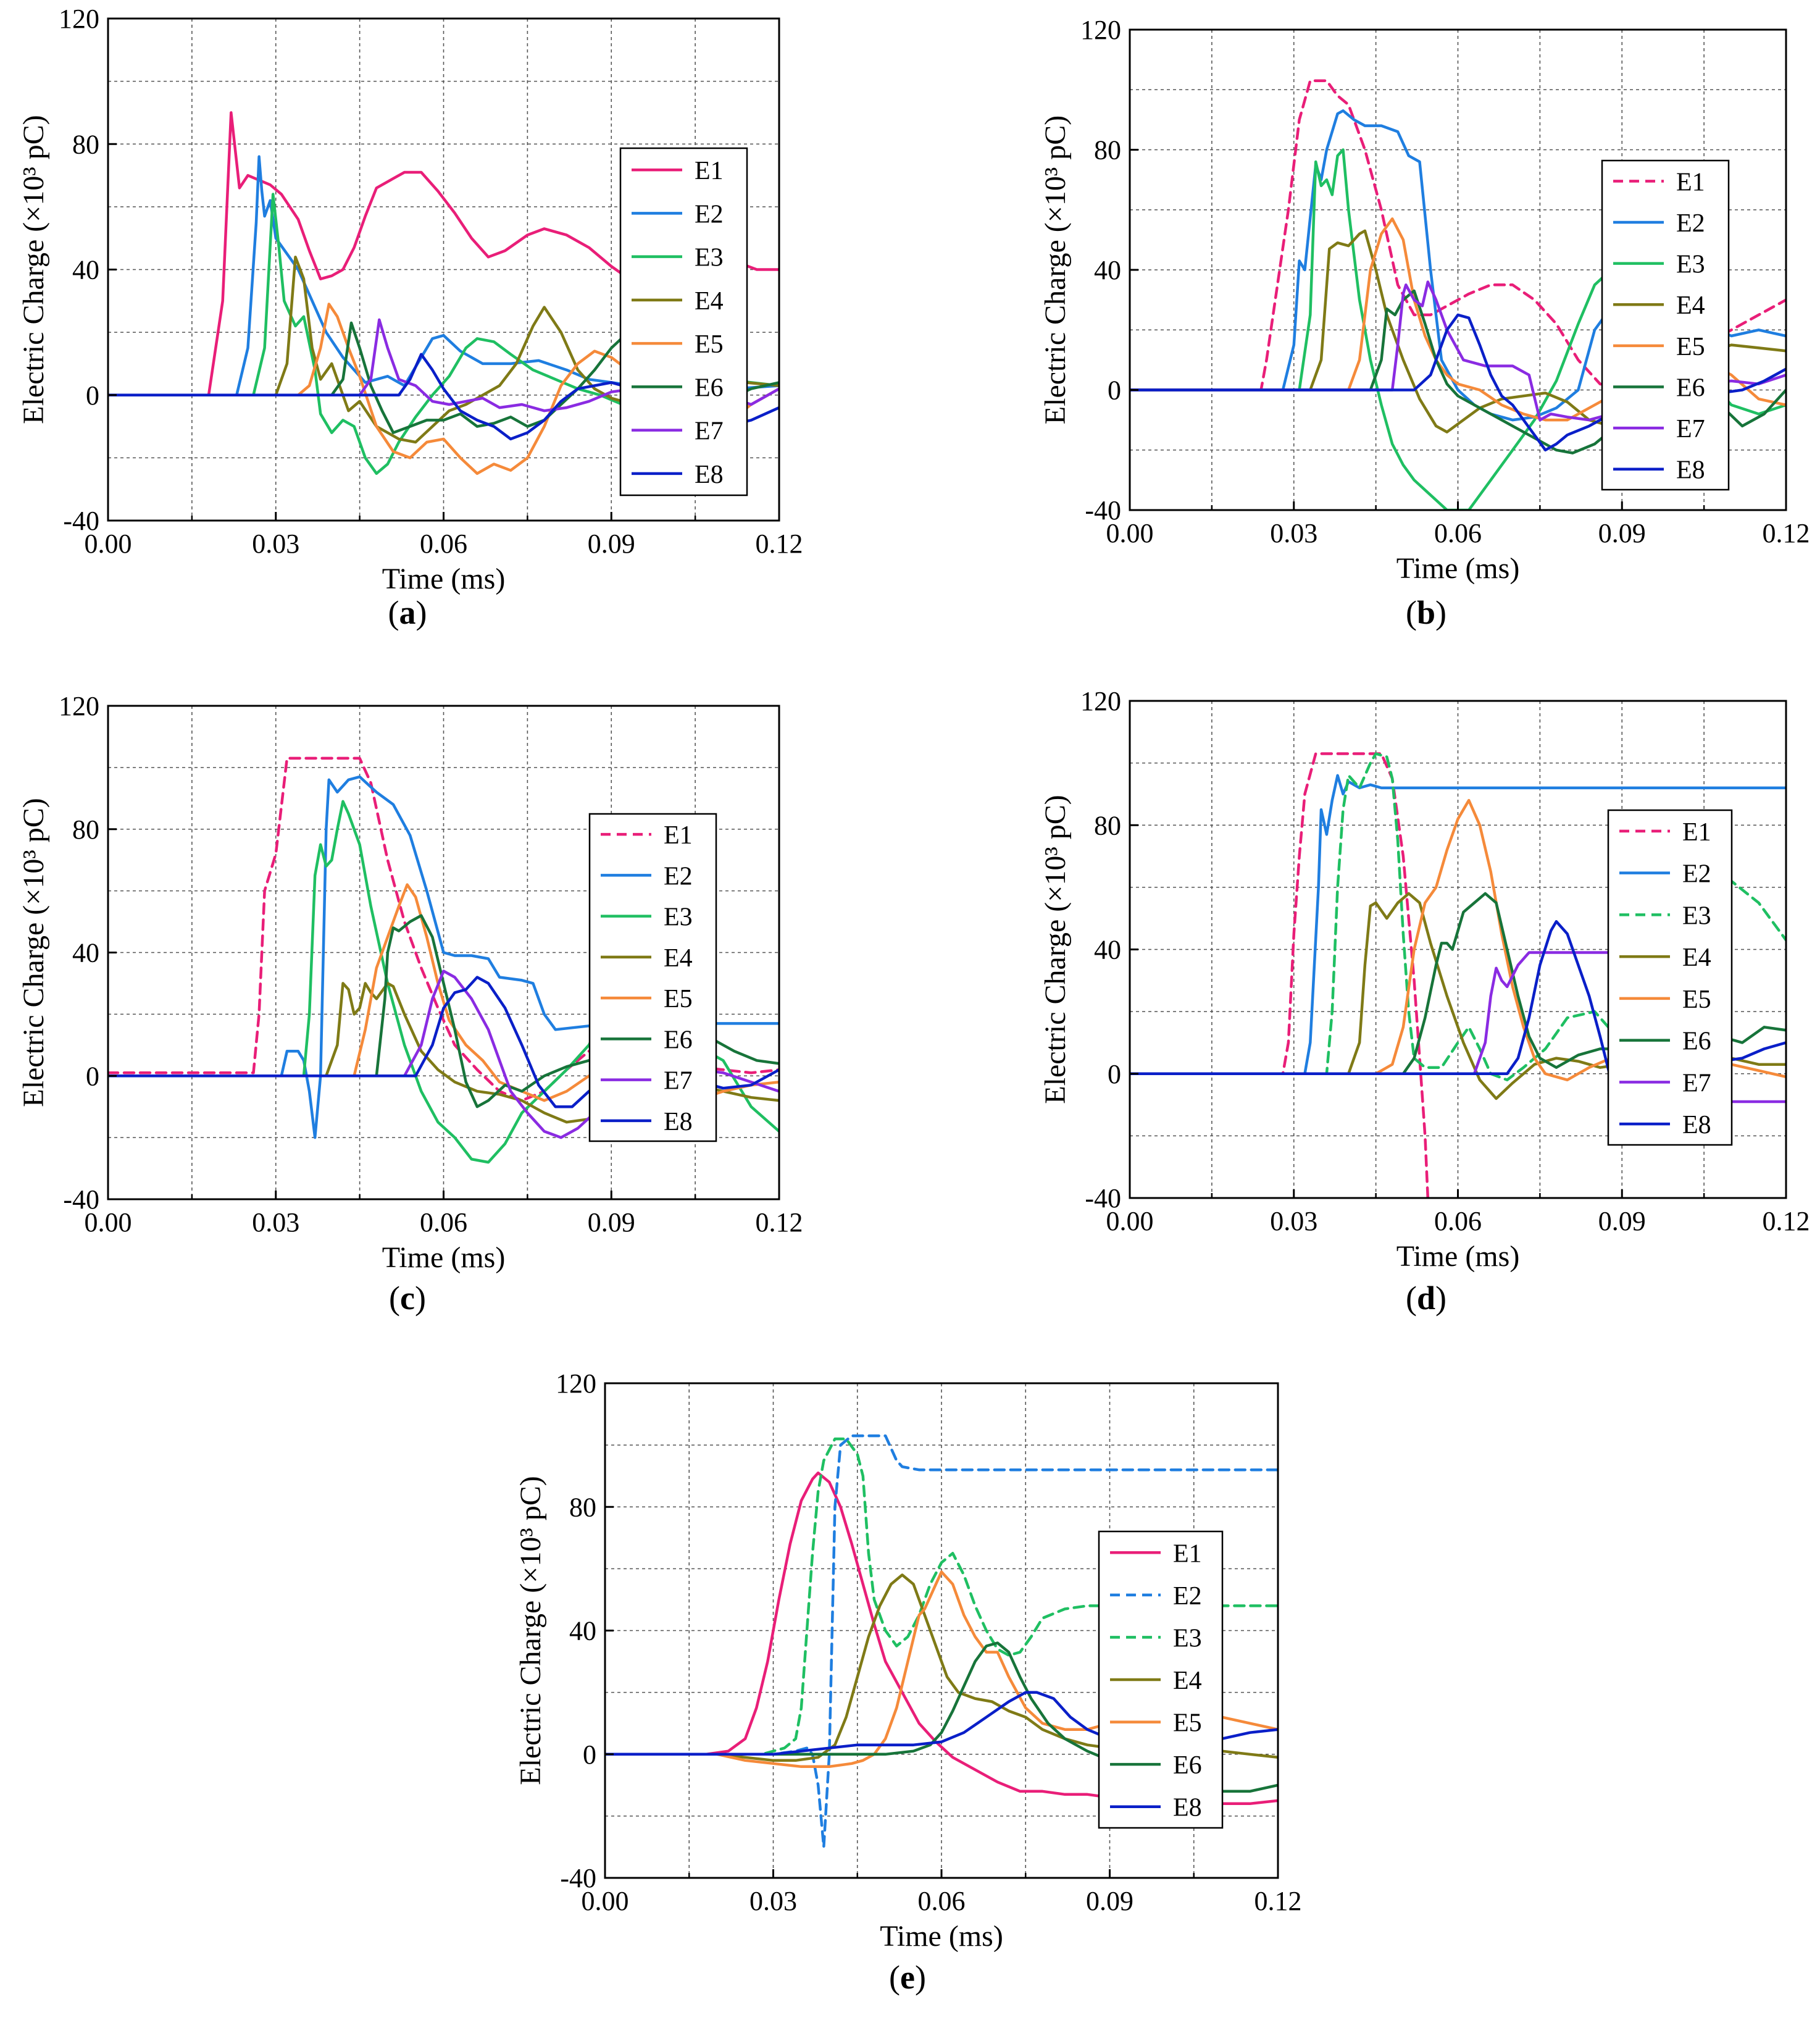 The width and height of the screenshot is (1820, 2023). Describe the element at coordinates (407, 612) in the screenshot. I see `panel-caption-a: (a)` at that location.